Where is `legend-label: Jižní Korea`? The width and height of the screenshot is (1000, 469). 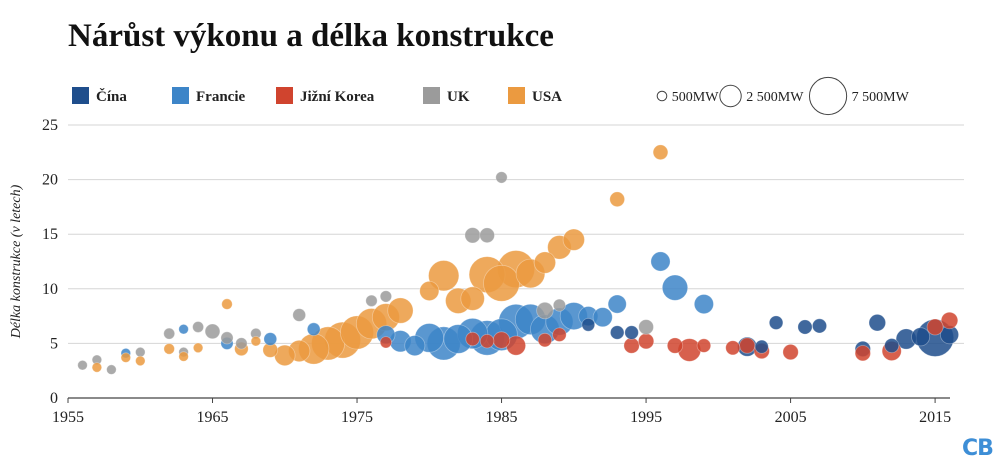
legend-label: Jižní Korea is located at coordinates (337, 97).